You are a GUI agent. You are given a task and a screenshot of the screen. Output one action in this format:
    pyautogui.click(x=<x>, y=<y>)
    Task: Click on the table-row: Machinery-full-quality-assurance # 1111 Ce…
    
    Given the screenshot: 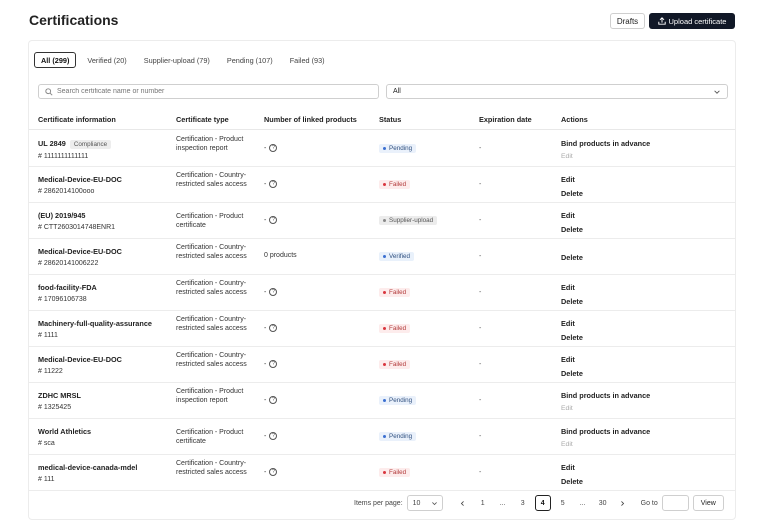 What is the action you would take?
    pyautogui.click(x=382, y=329)
    